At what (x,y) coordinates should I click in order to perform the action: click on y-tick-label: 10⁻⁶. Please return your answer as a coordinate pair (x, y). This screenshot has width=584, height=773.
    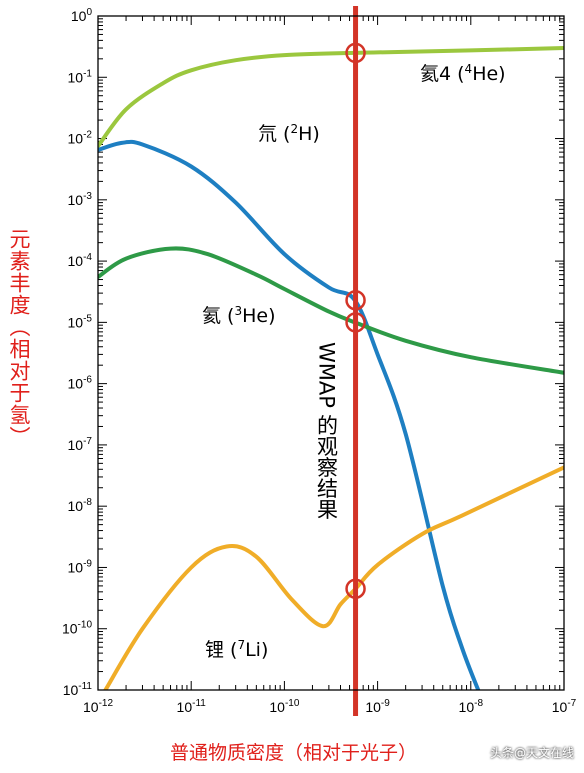
    Looking at the image, I should click on (80, 383).